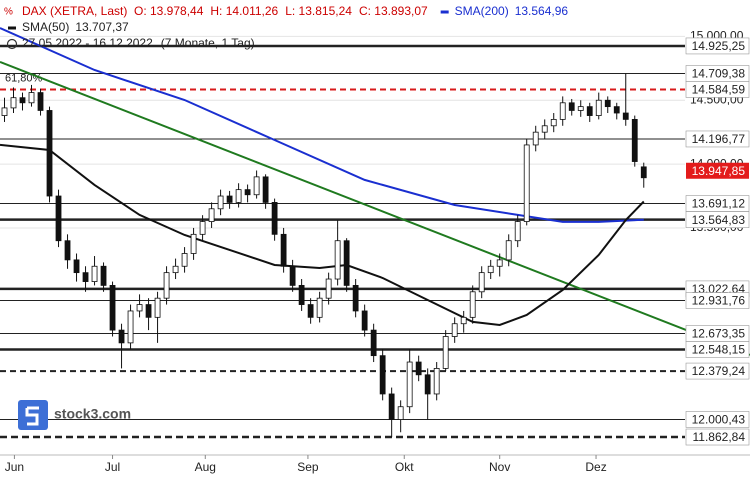 The image size is (750, 480). What do you see at coordinates (719, 334) in the screenshot?
I see `level-label: 12.673,35` at bounding box center [719, 334].